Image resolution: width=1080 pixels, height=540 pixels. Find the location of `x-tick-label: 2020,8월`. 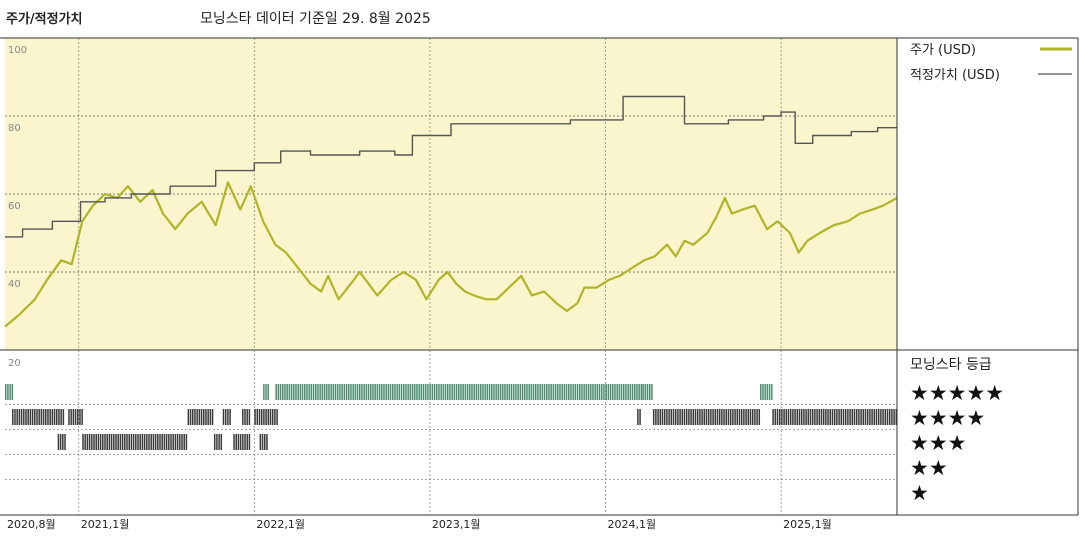

x-tick-label: 2020,8월 is located at coordinates (31, 524).